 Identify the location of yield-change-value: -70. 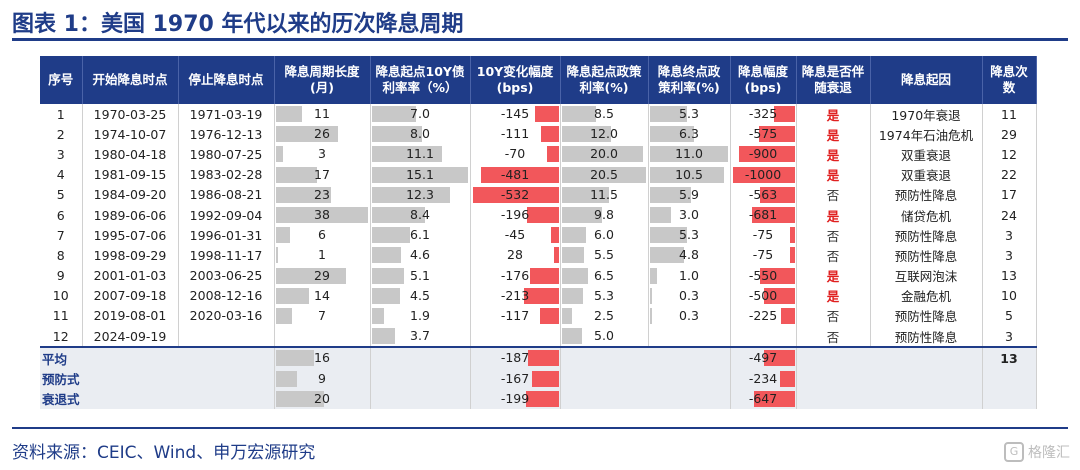
(515, 154).